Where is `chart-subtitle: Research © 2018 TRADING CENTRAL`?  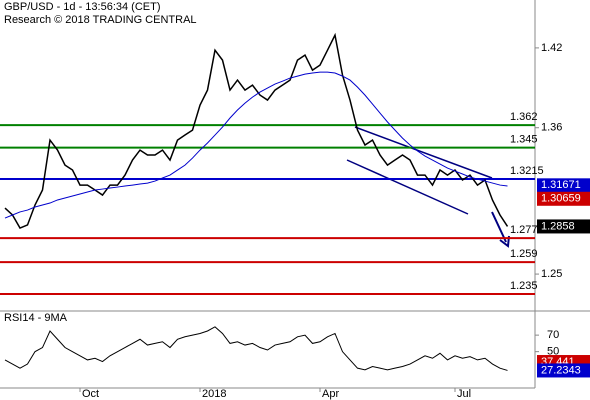 chart-subtitle: Research © 2018 TRADING CENTRAL is located at coordinates (100, 20).